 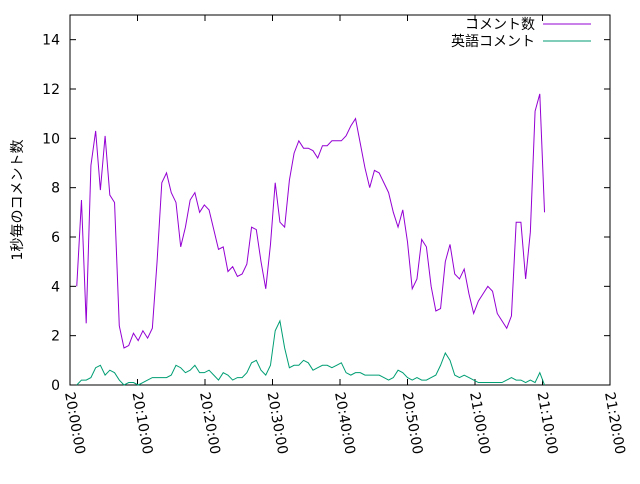 What do you see at coordinates (142, 423) in the screenshot?
I see `x-tick-label: 20:10:00` at bounding box center [142, 423].